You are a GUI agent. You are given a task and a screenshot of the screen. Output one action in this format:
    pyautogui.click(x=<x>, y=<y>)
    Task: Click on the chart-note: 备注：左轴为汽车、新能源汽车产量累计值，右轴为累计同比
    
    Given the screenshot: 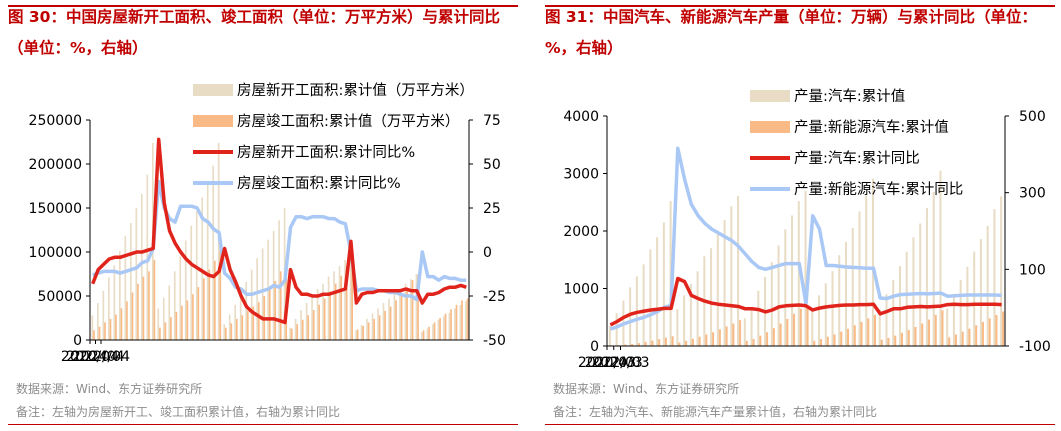 What is the action you would take?
    pyautogui.click(x=715, y=412)
    